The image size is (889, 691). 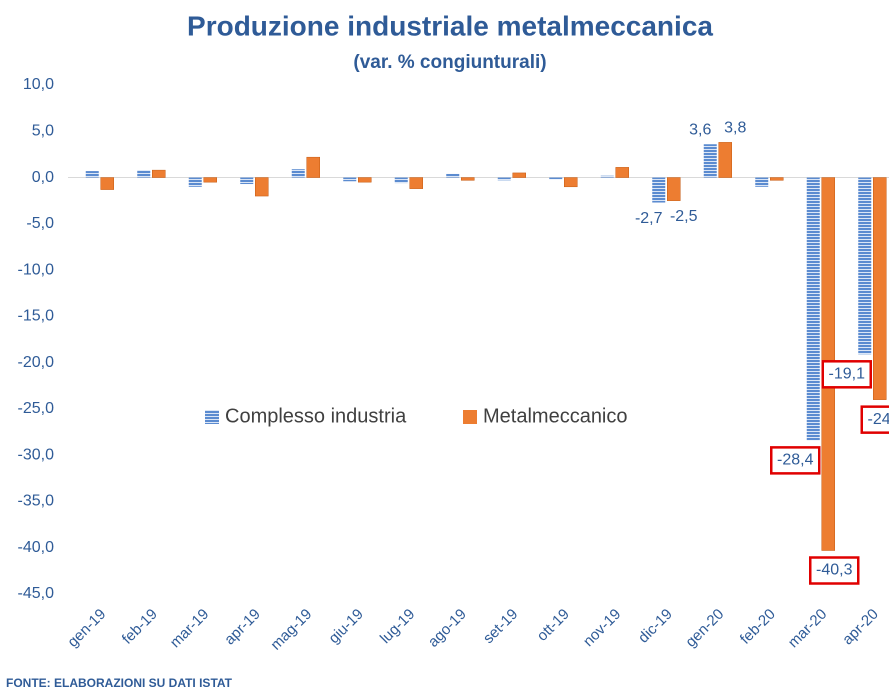 I want to click on data-label: 3,8, so click(x=735, y=128).